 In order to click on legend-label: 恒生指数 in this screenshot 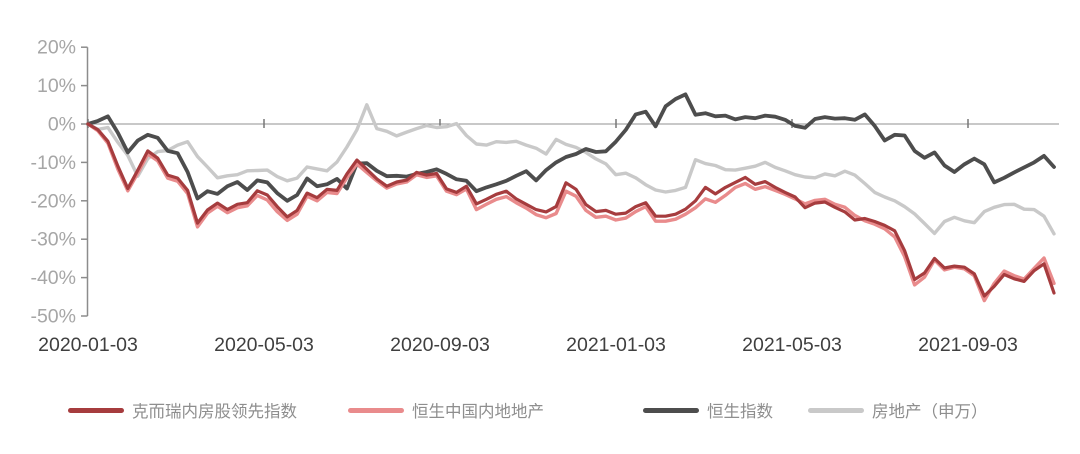, I will do `click(740, 412)`.